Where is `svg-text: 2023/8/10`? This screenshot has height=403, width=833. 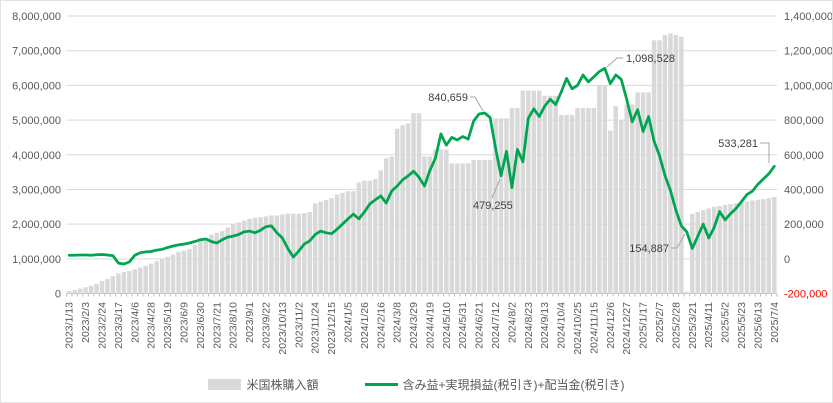
svg-text: 2023/8/10 is located at coordinates (234, 325).